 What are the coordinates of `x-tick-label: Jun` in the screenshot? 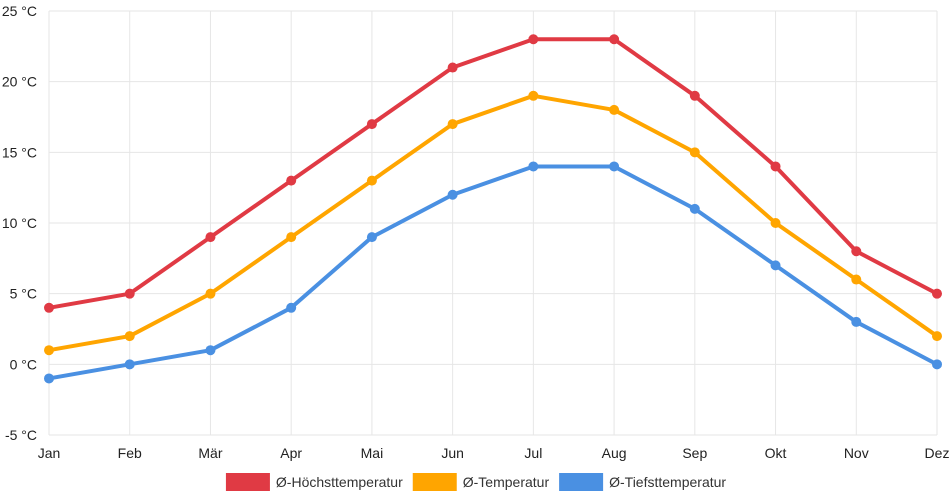 It's located at (452, 453).